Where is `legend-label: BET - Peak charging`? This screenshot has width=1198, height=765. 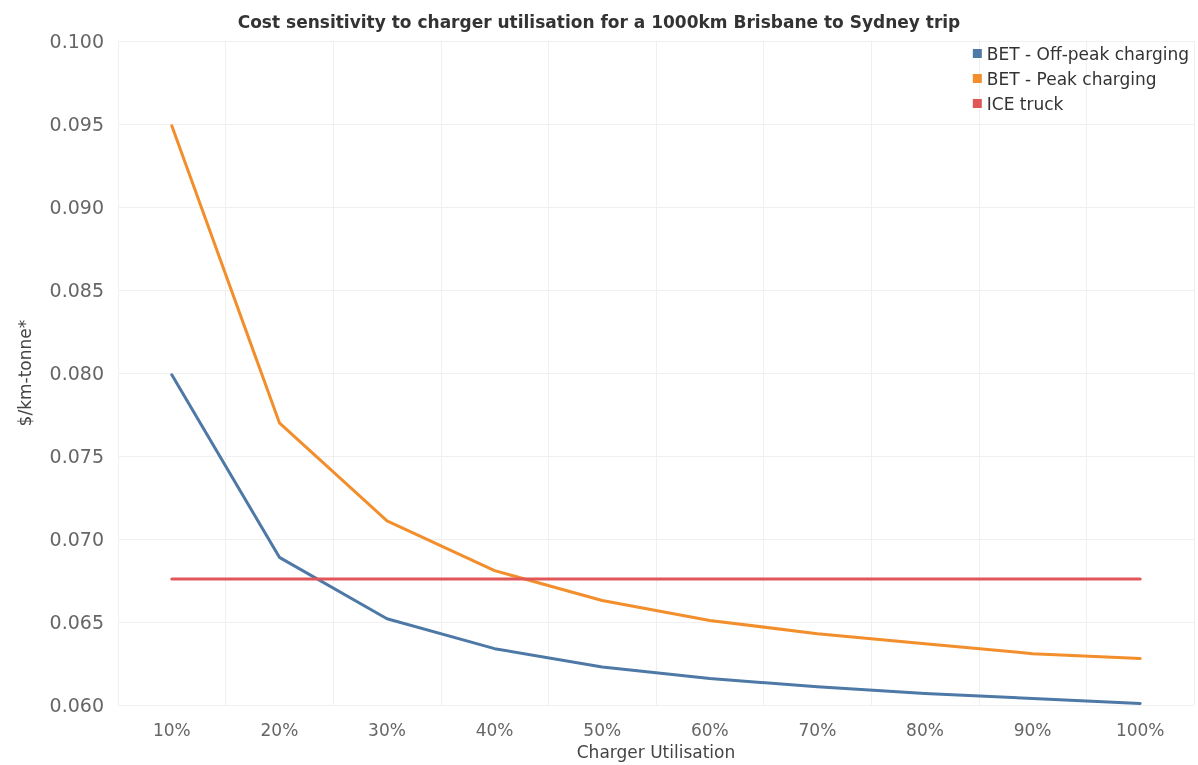
legend-label: BET - Peak charging is located at coordinates (1071, 78).